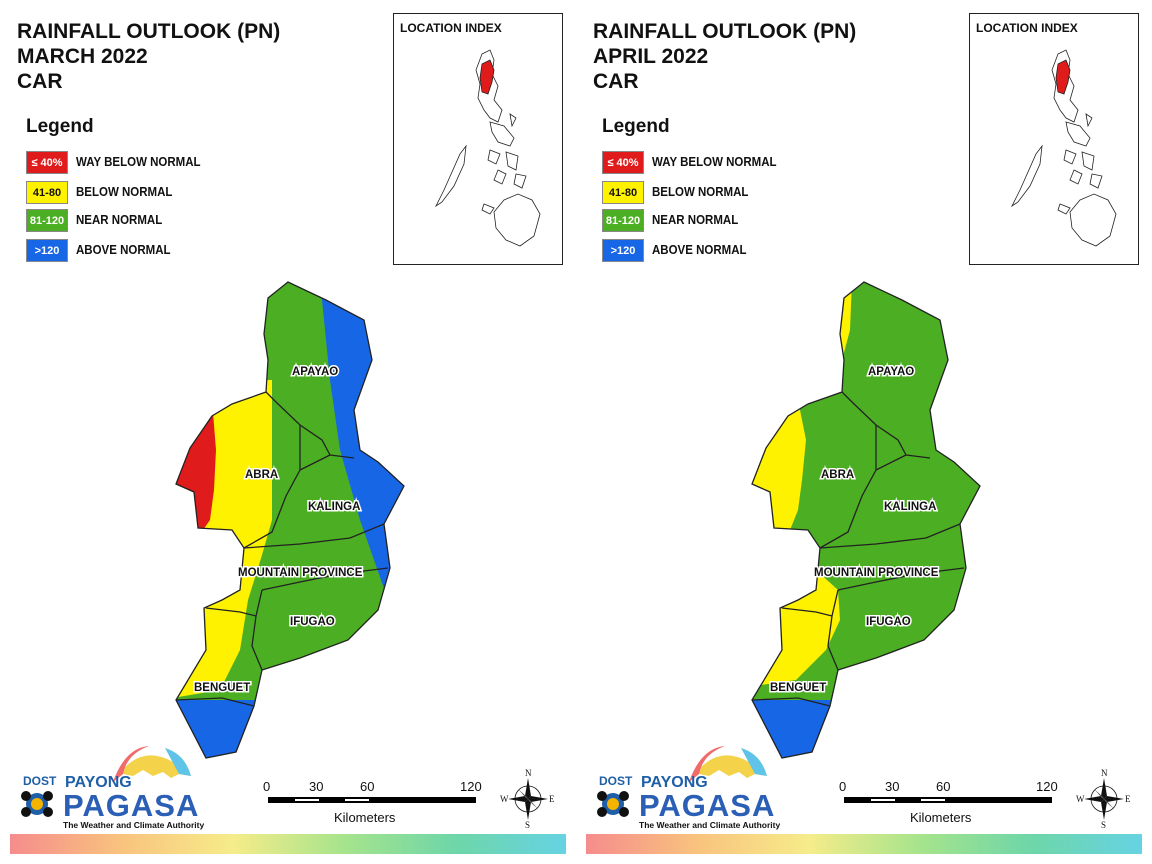 Image resolution: width=1152 pixels, height=864 pixels. I want to click on title-line-2: APRIL 2022, so click(651, 56).